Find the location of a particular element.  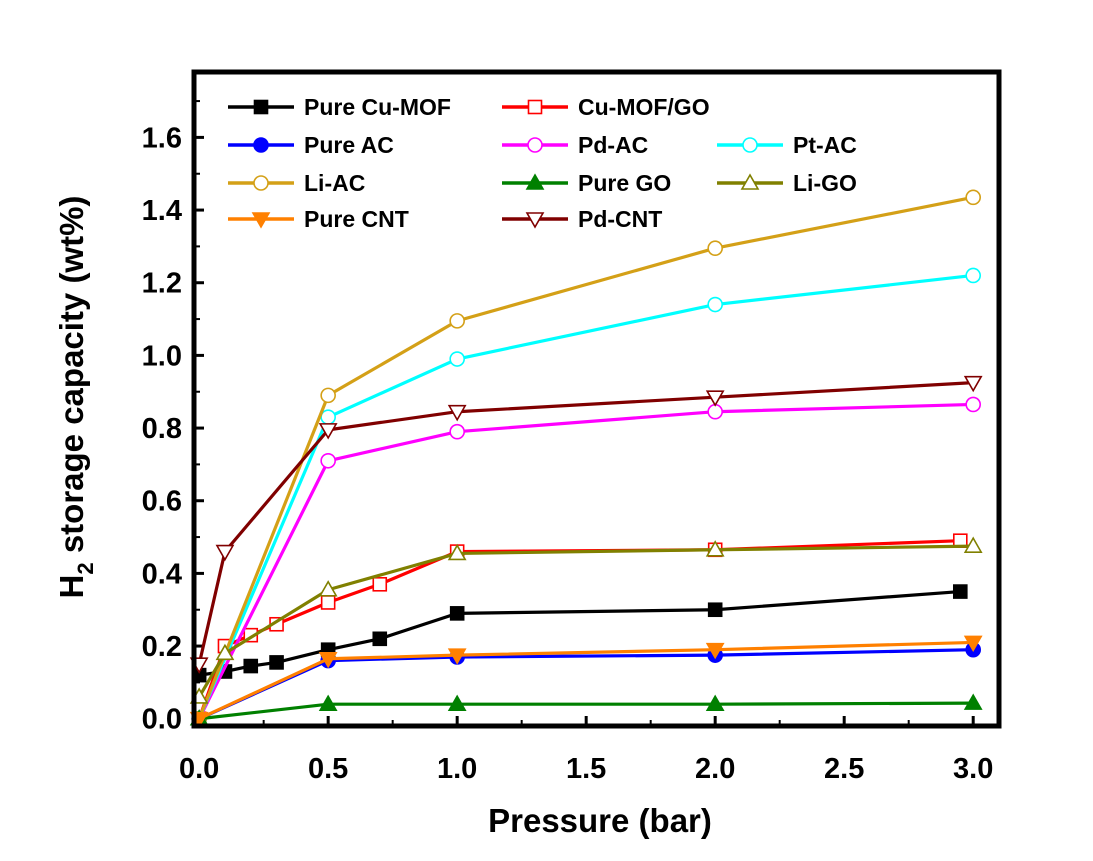

legend-label: Pure Cu-MOF is located at coordinates (377, 107).